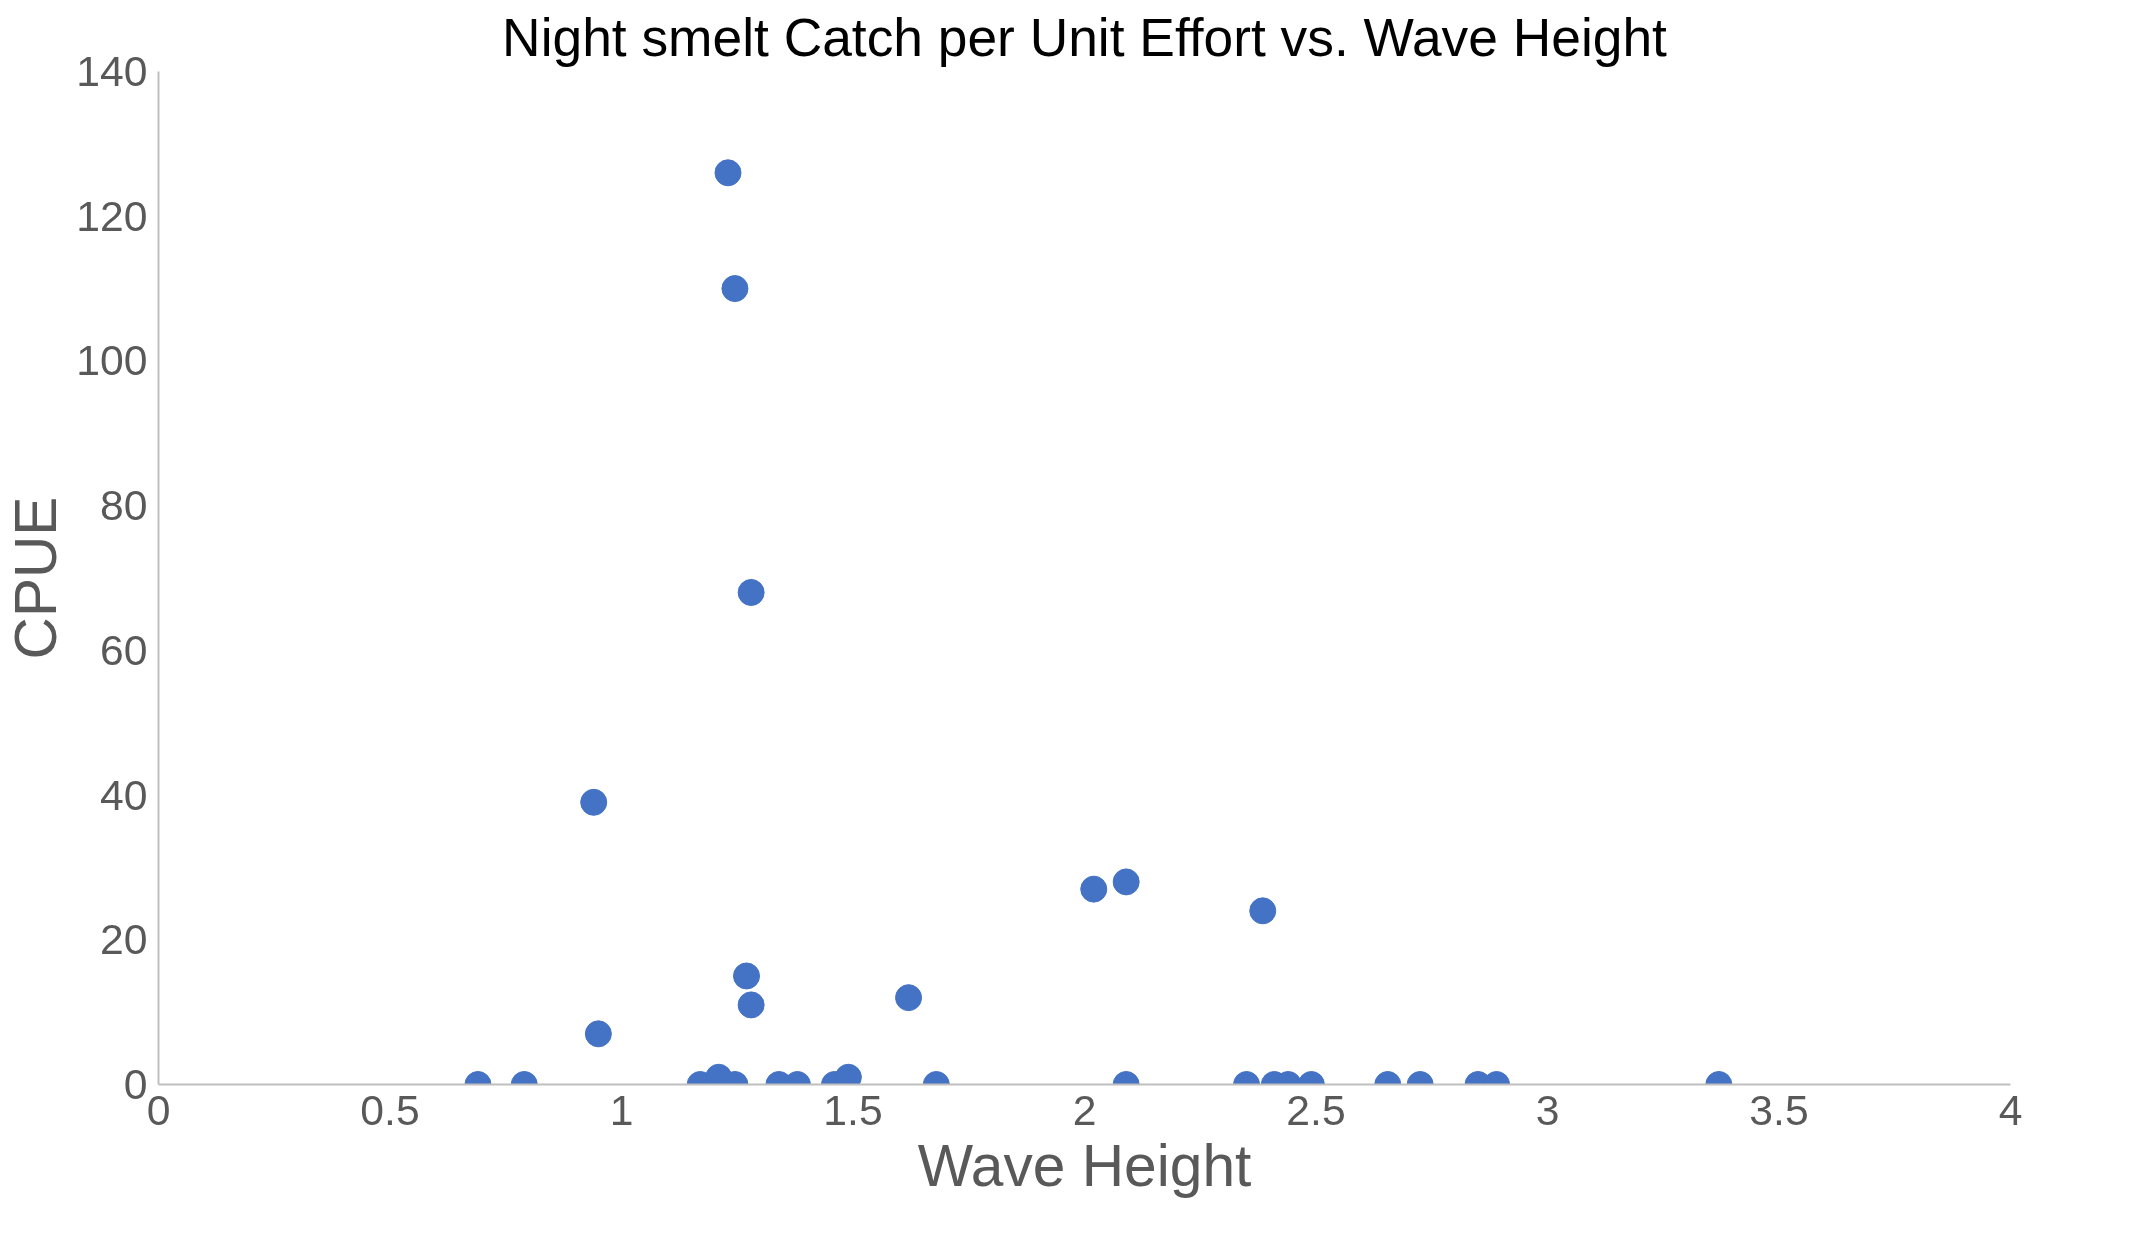  I want to click on x-tick-label: 2, so click(1084, 1109).